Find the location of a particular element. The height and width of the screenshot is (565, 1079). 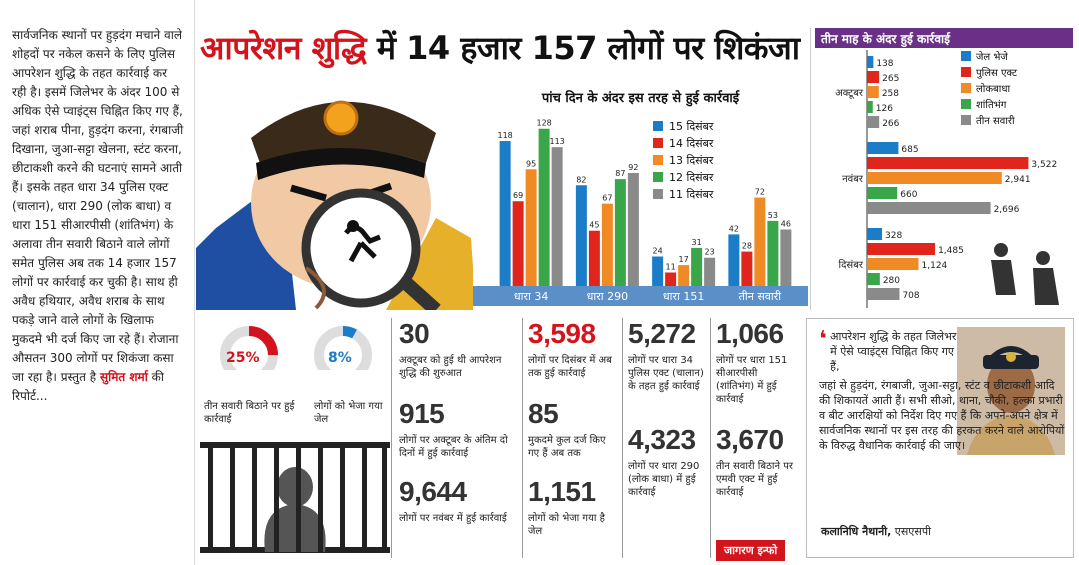

legend-label: 12 दिसंबर is located at coordinates (691, 177).